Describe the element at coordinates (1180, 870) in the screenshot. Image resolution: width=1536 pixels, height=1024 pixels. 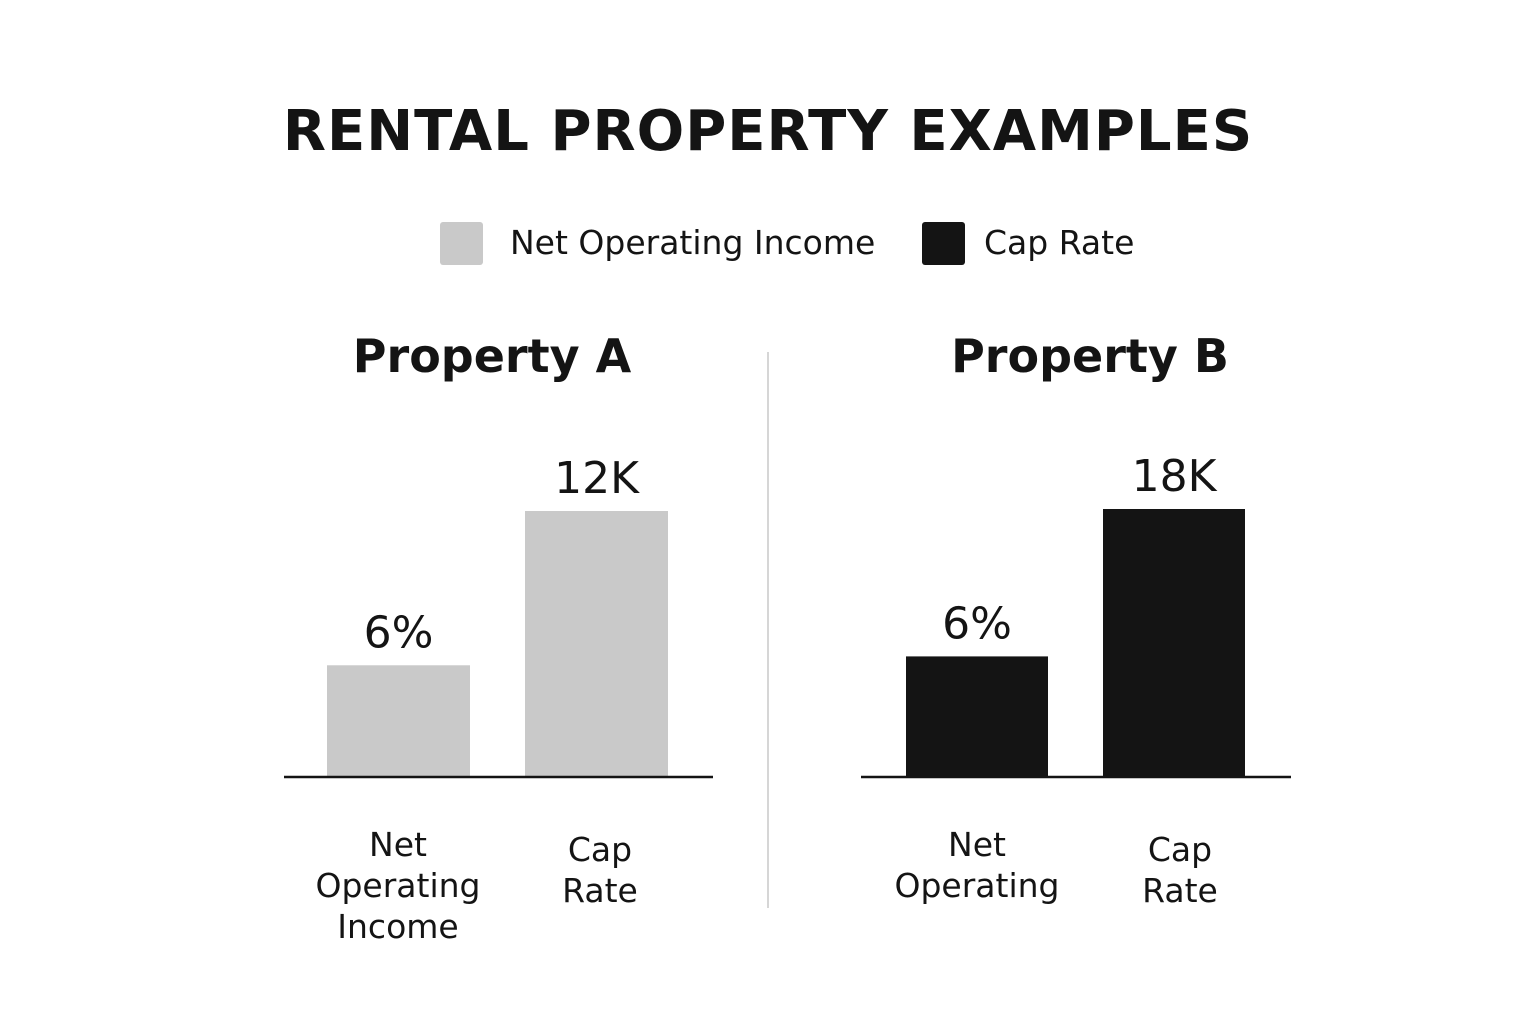
I see `panel-b-bar-cap-rate-category-label: Cap Rate` at that location.